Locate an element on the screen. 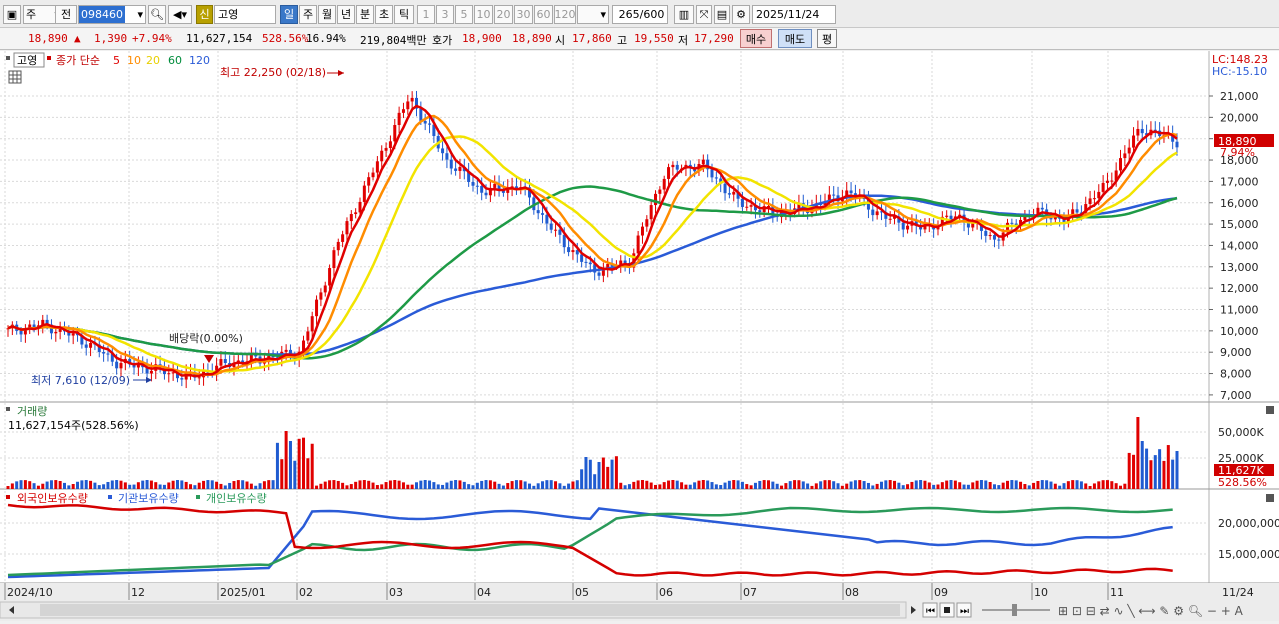 This screenshot has height=624, width=1279. tab-week: 주 is located at coordinates (308, 14).